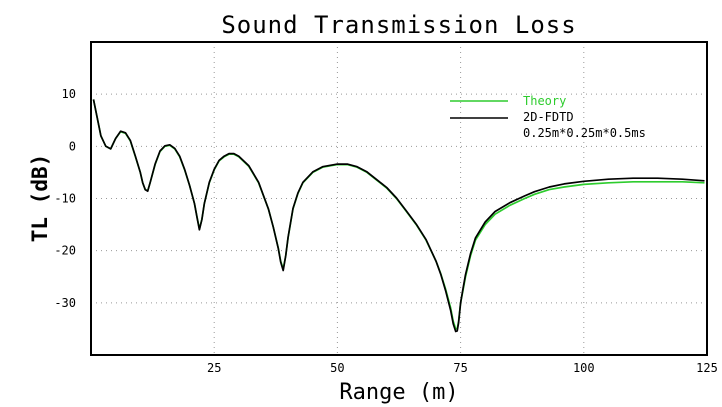 Image resolution: width=722 pixels, height=407 pixels. Describe the element at coordinates (584, 133) in the screenshot. I see `legend-annotation: 0.25m*0.25m*0.5ms` at that location.